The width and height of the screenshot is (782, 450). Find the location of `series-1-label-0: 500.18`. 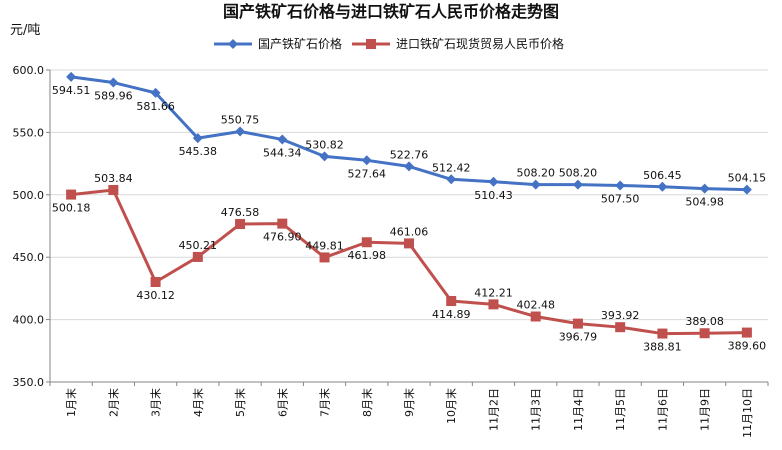

series-1-label-0: 500.18 is located at coordinates (71, 208).